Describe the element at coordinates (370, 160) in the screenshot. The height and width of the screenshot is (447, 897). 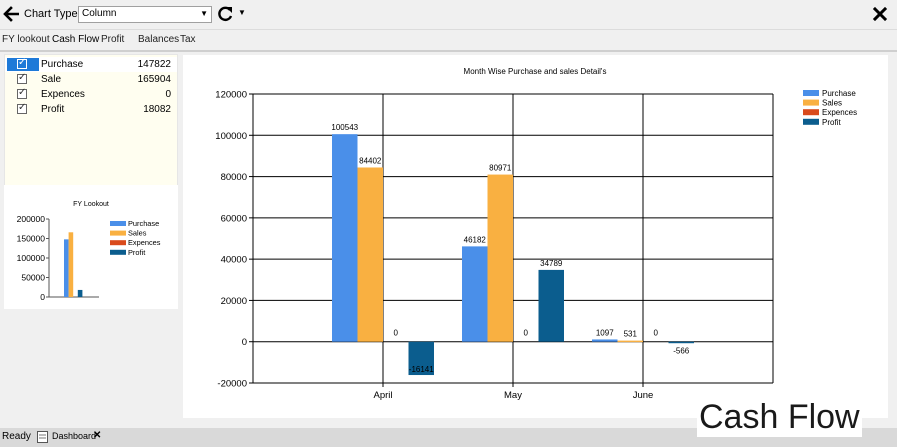
I see `data-label: 84402` at that location.